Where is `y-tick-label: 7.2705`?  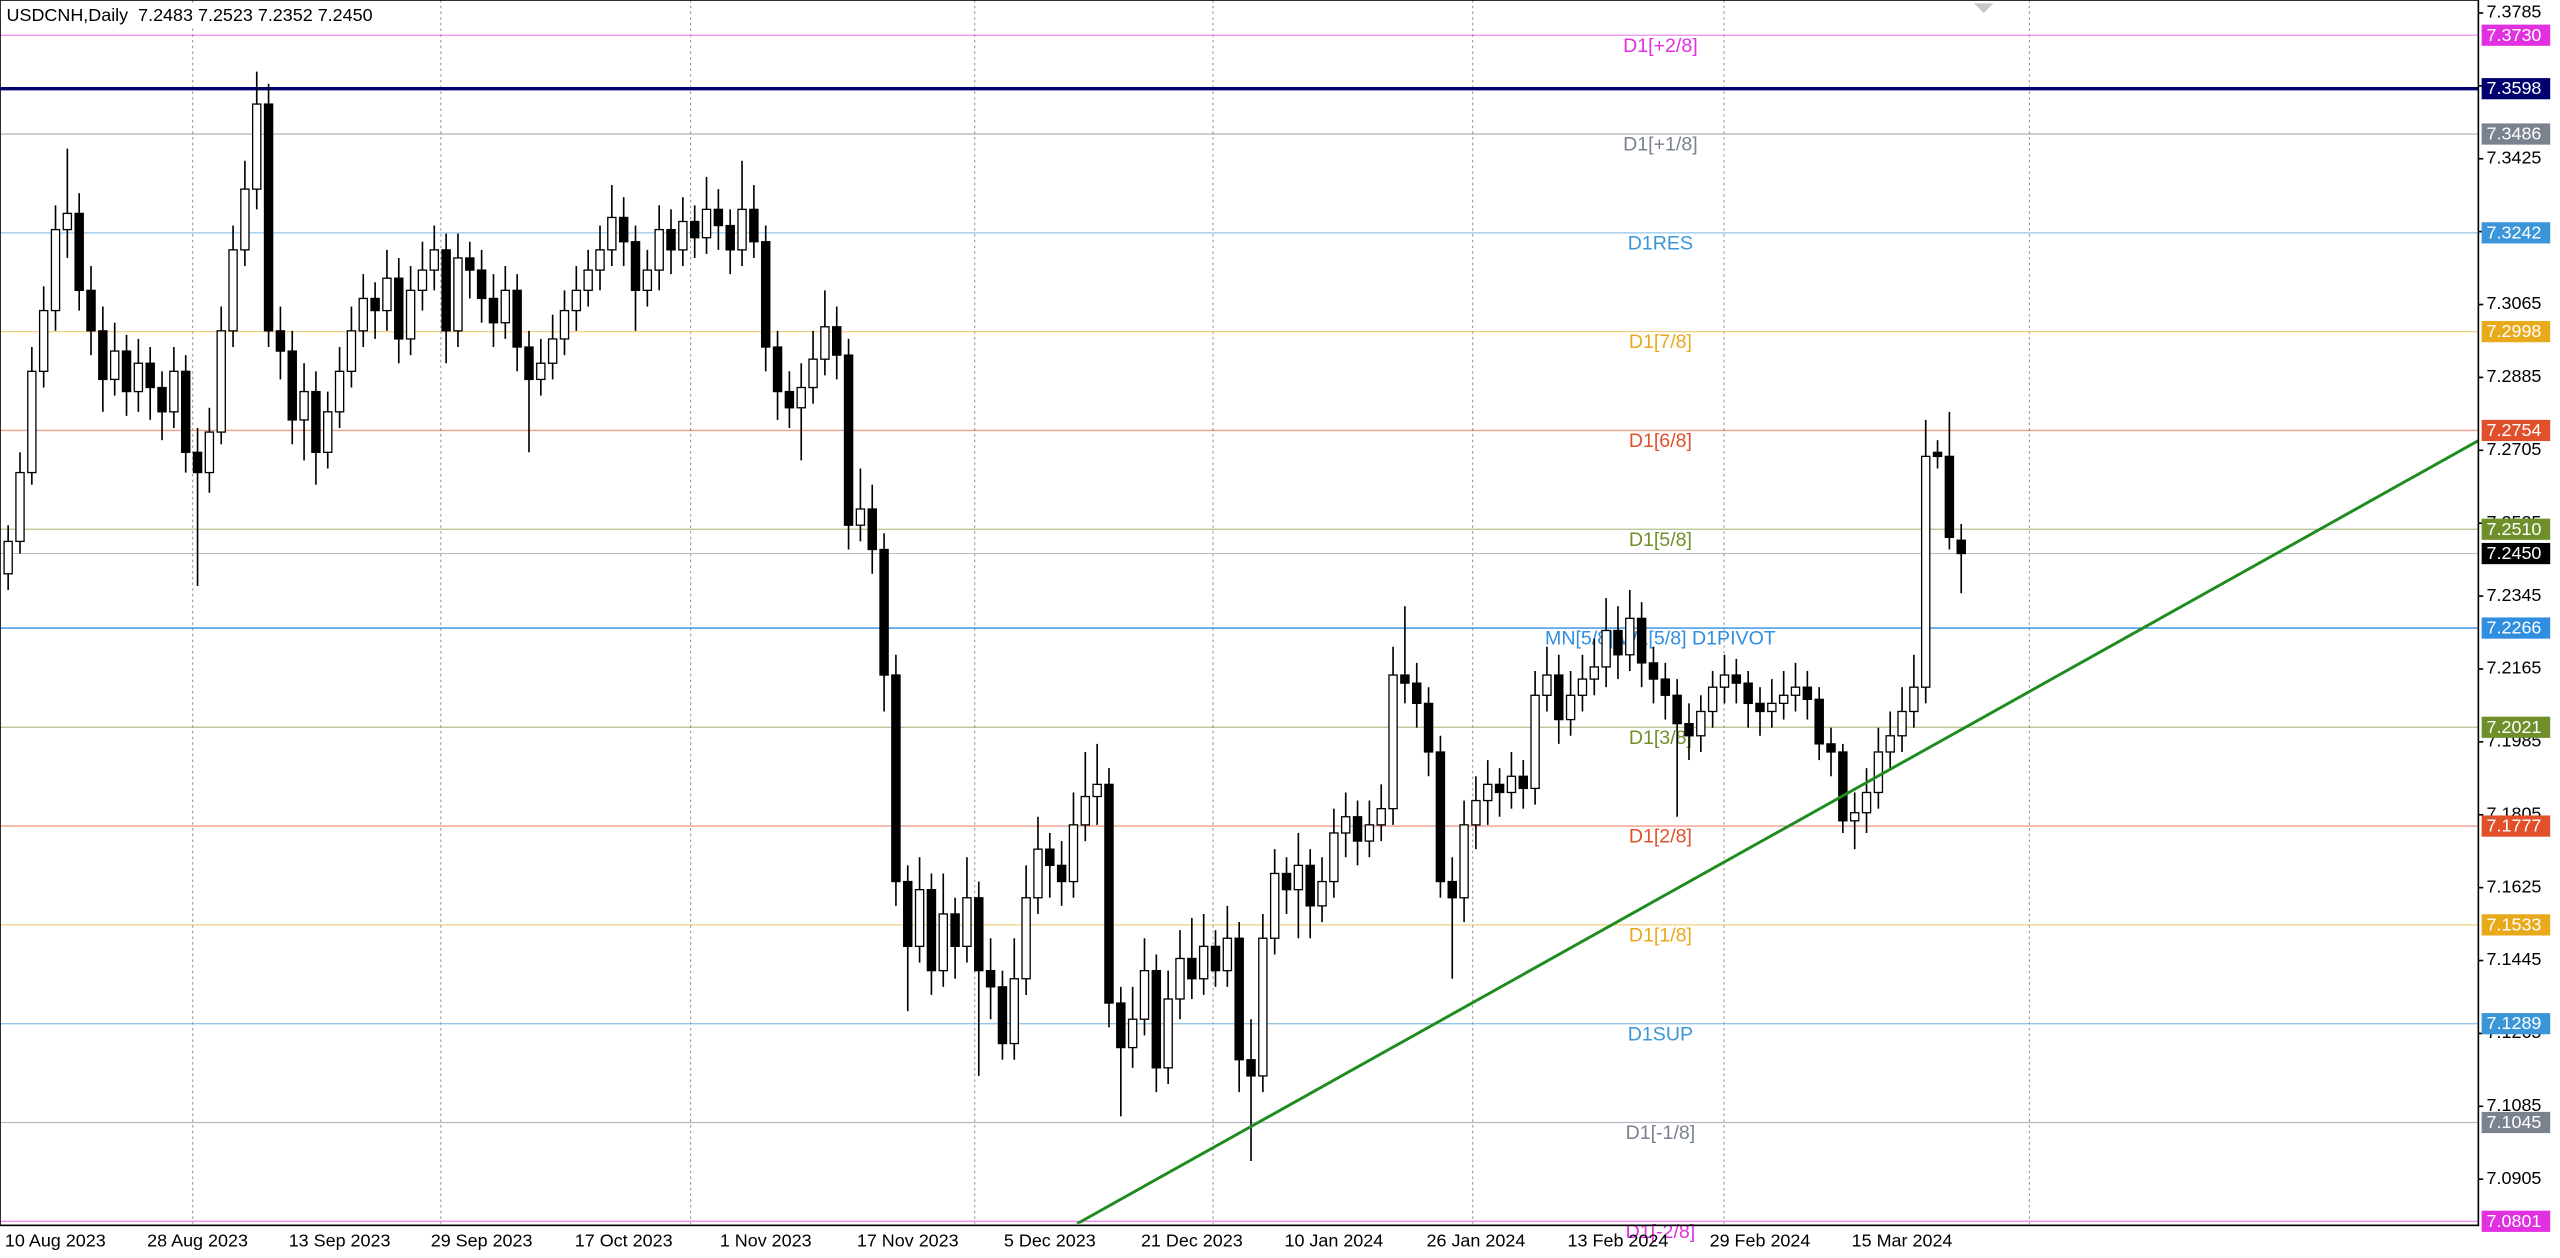
y-tick-label: 7.2705 is located at coordinates (2514, 449).